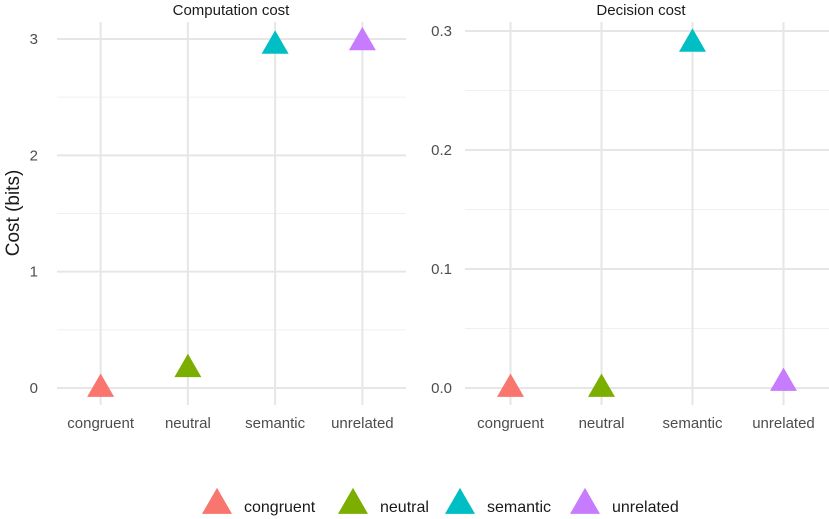 Image resolution: width=829 pixels, height=519 pixels. I want to click on y-tick-label: 0.1, so click(441, 269).